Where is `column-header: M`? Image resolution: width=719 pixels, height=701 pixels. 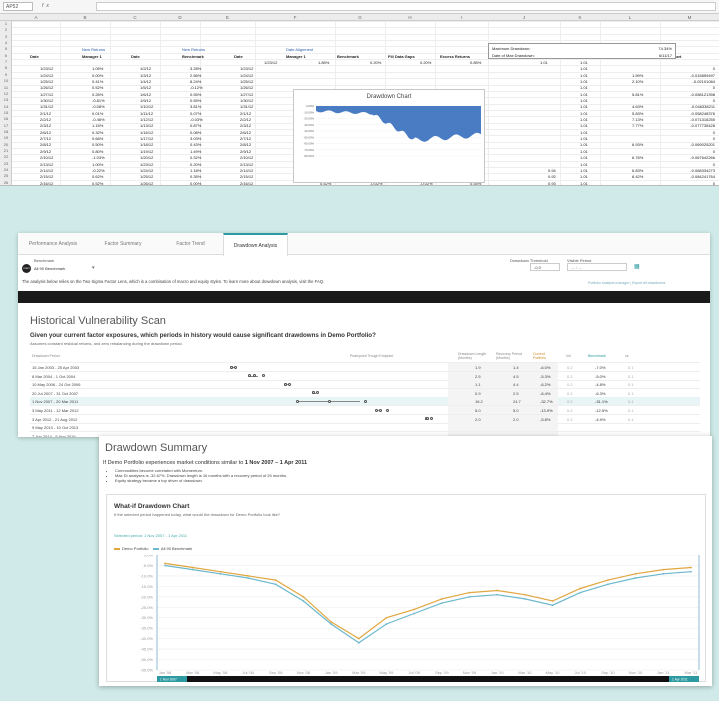 column-header: M is located at coordinates (689, 17).